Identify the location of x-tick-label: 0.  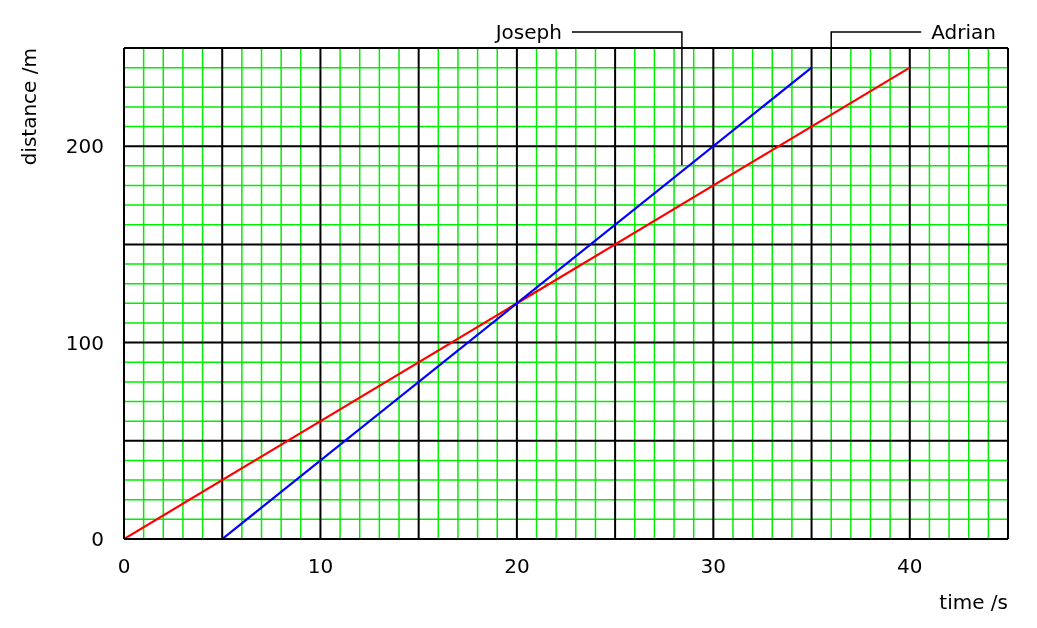
(124, 566).